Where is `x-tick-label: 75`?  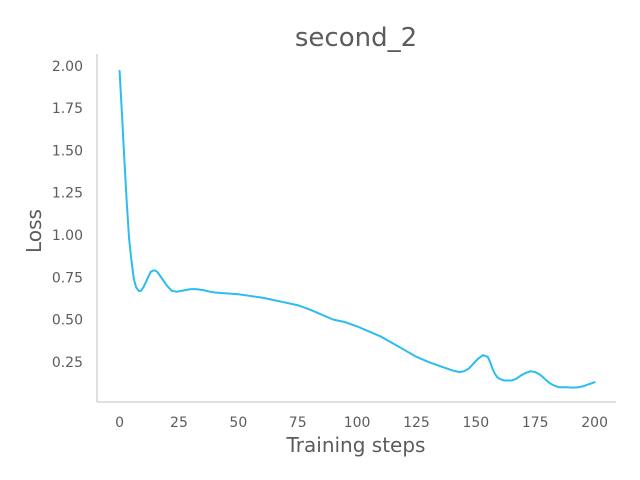 x-tick-label: 75 is located at coordinates (298, 423).